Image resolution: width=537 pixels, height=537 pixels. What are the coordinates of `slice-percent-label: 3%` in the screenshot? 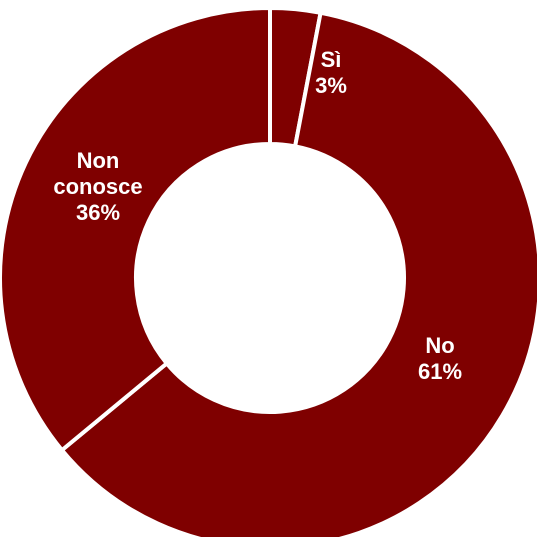 It's located at (331, 85).